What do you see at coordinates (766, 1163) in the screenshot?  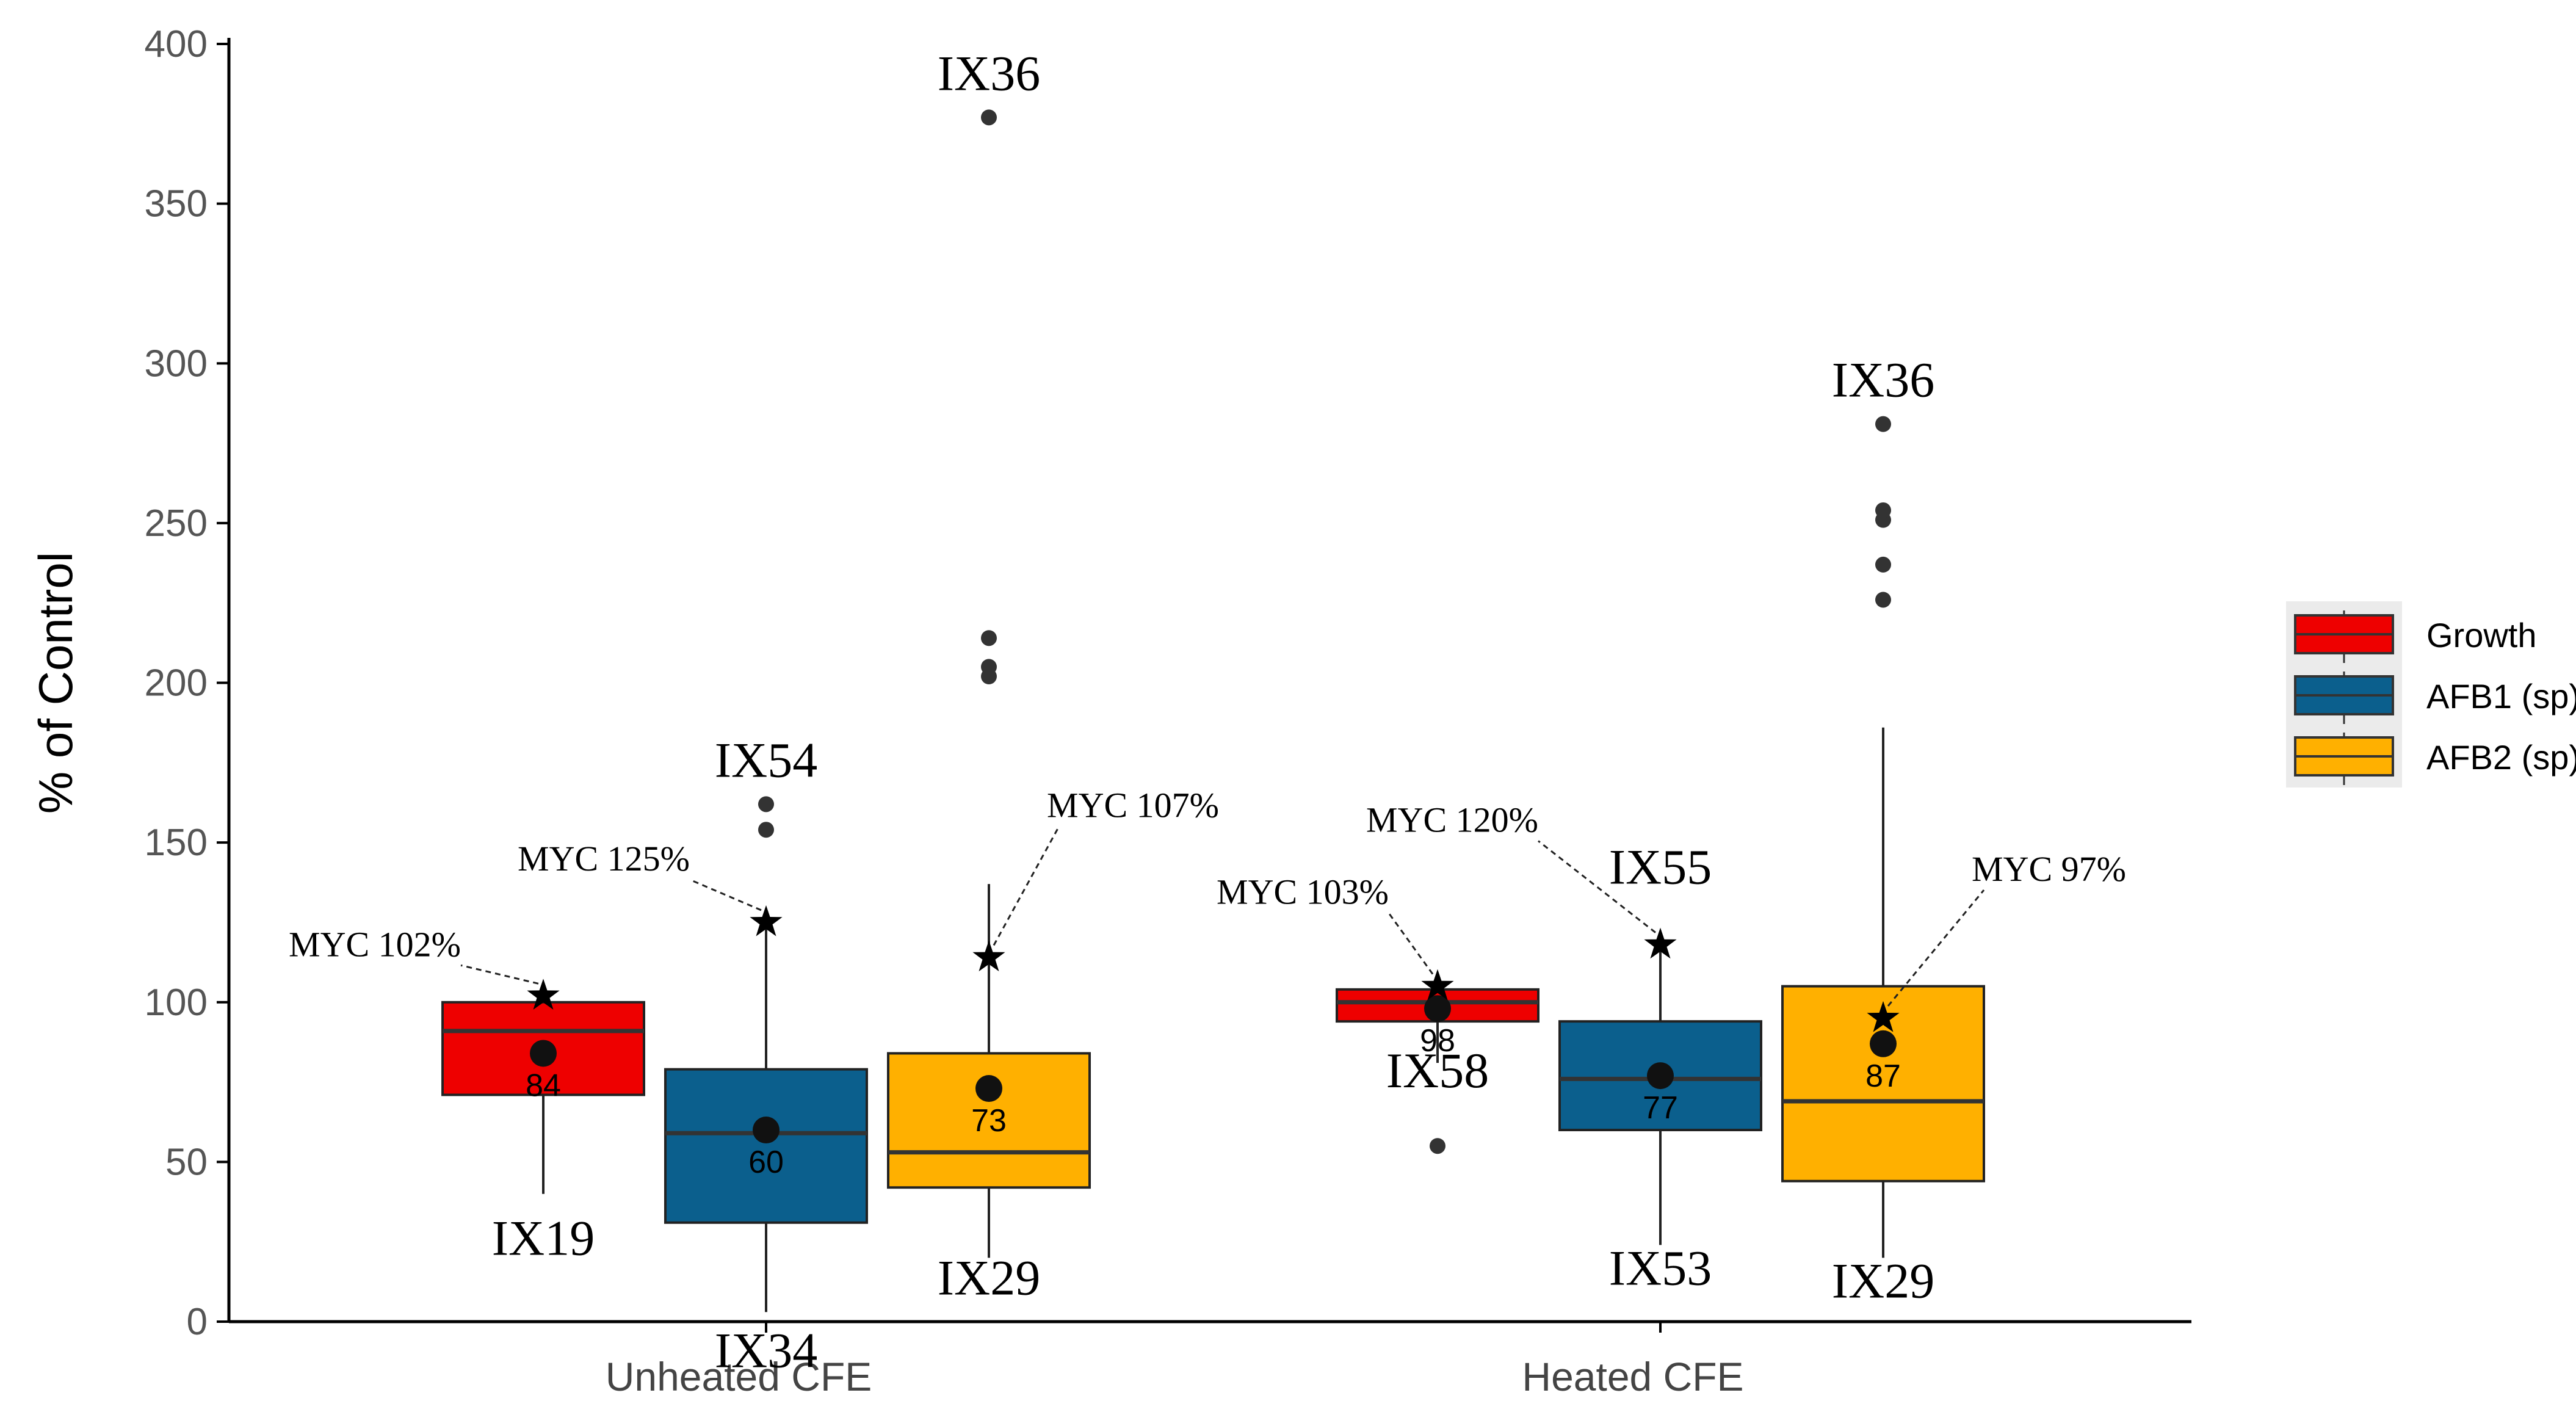 I see `mean-label: 60` at bounding box center [766, 1163].